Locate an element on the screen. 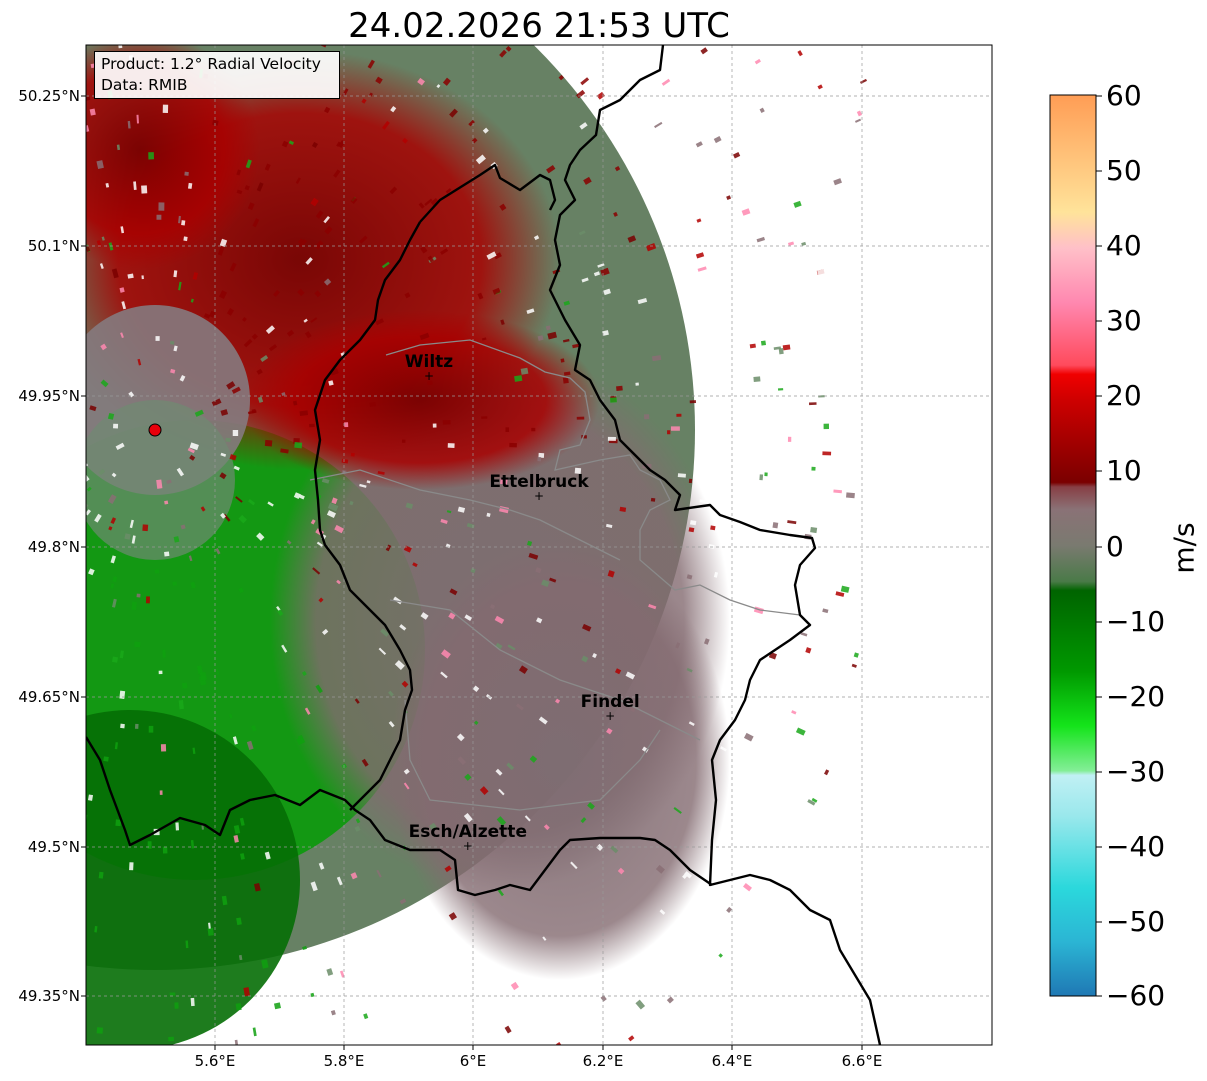 The image size is (1207, 1081). colorbar-tick-label: 30 is located at coordinates (1124, 320).